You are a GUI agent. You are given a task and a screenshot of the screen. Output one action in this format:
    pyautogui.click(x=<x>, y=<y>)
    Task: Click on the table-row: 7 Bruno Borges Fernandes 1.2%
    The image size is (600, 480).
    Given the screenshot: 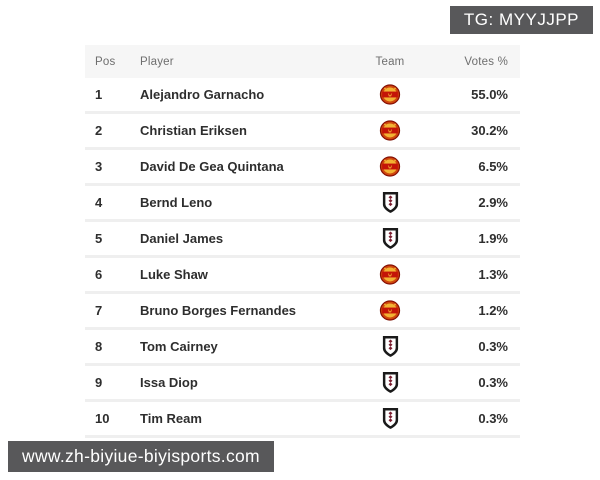 What is the action you would take?
    pyautogui.click(x=302, y=312)
    